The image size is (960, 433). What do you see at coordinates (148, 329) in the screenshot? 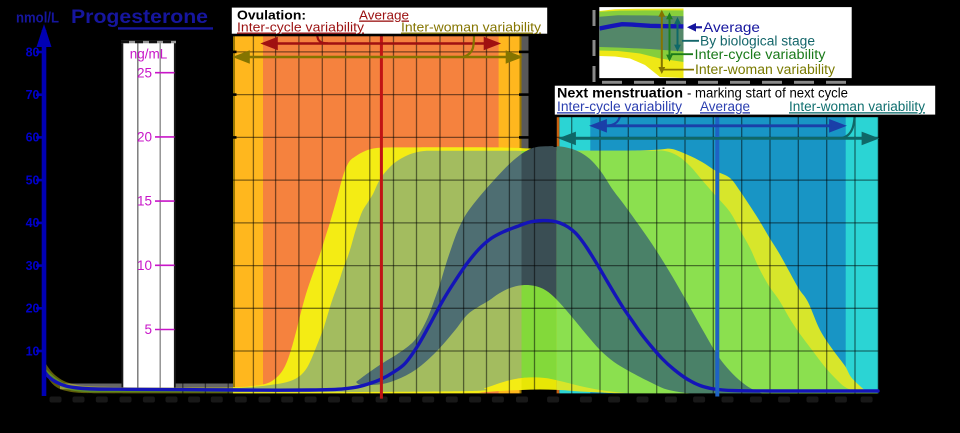
I see `svg-text: 5` at bounding box center [148, 329].